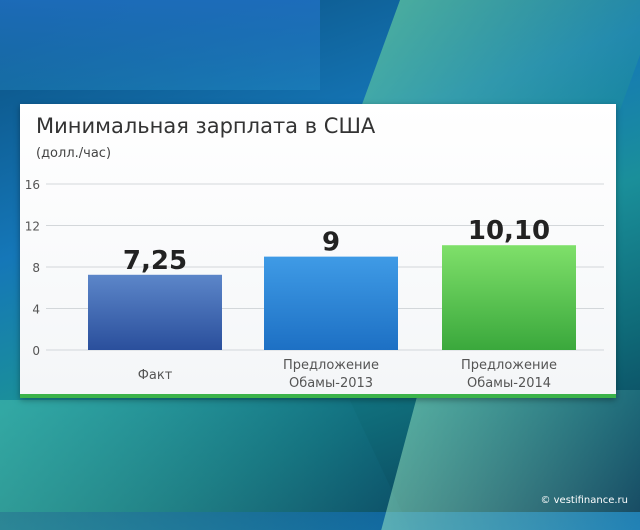 This screenshot has height=530, width=640. I want to click on y-tick-label: 0, so click(36, 351).